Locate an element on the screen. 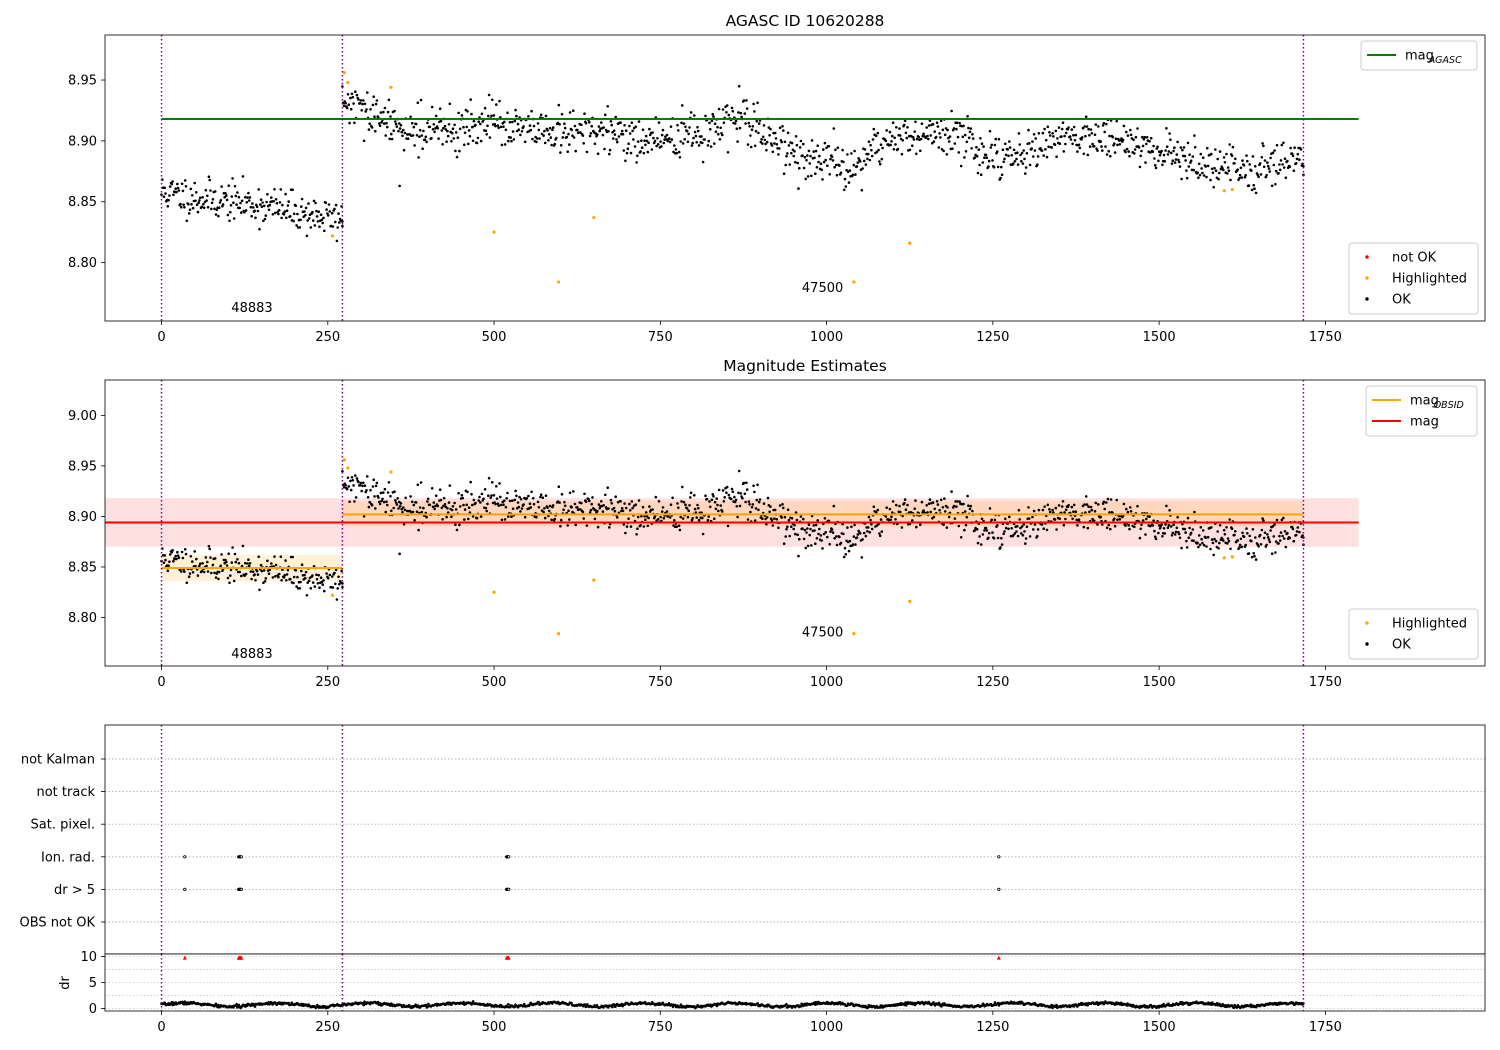 The width and height of the screenshot is (1500, 1050). y-tick-label: 10 is located at coordinates (88, 957).